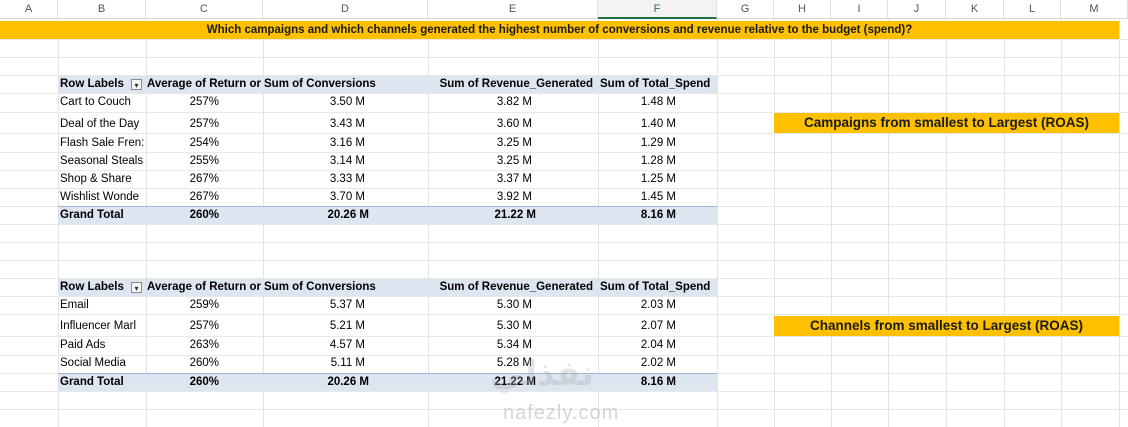 Image resolution: width=1128 pixels, height=427 pixels. What do you see at coordinates (102, 143) in the screenshot?
I see `row-label: Flash Sale Fren:` at bounding box center [102, 143].